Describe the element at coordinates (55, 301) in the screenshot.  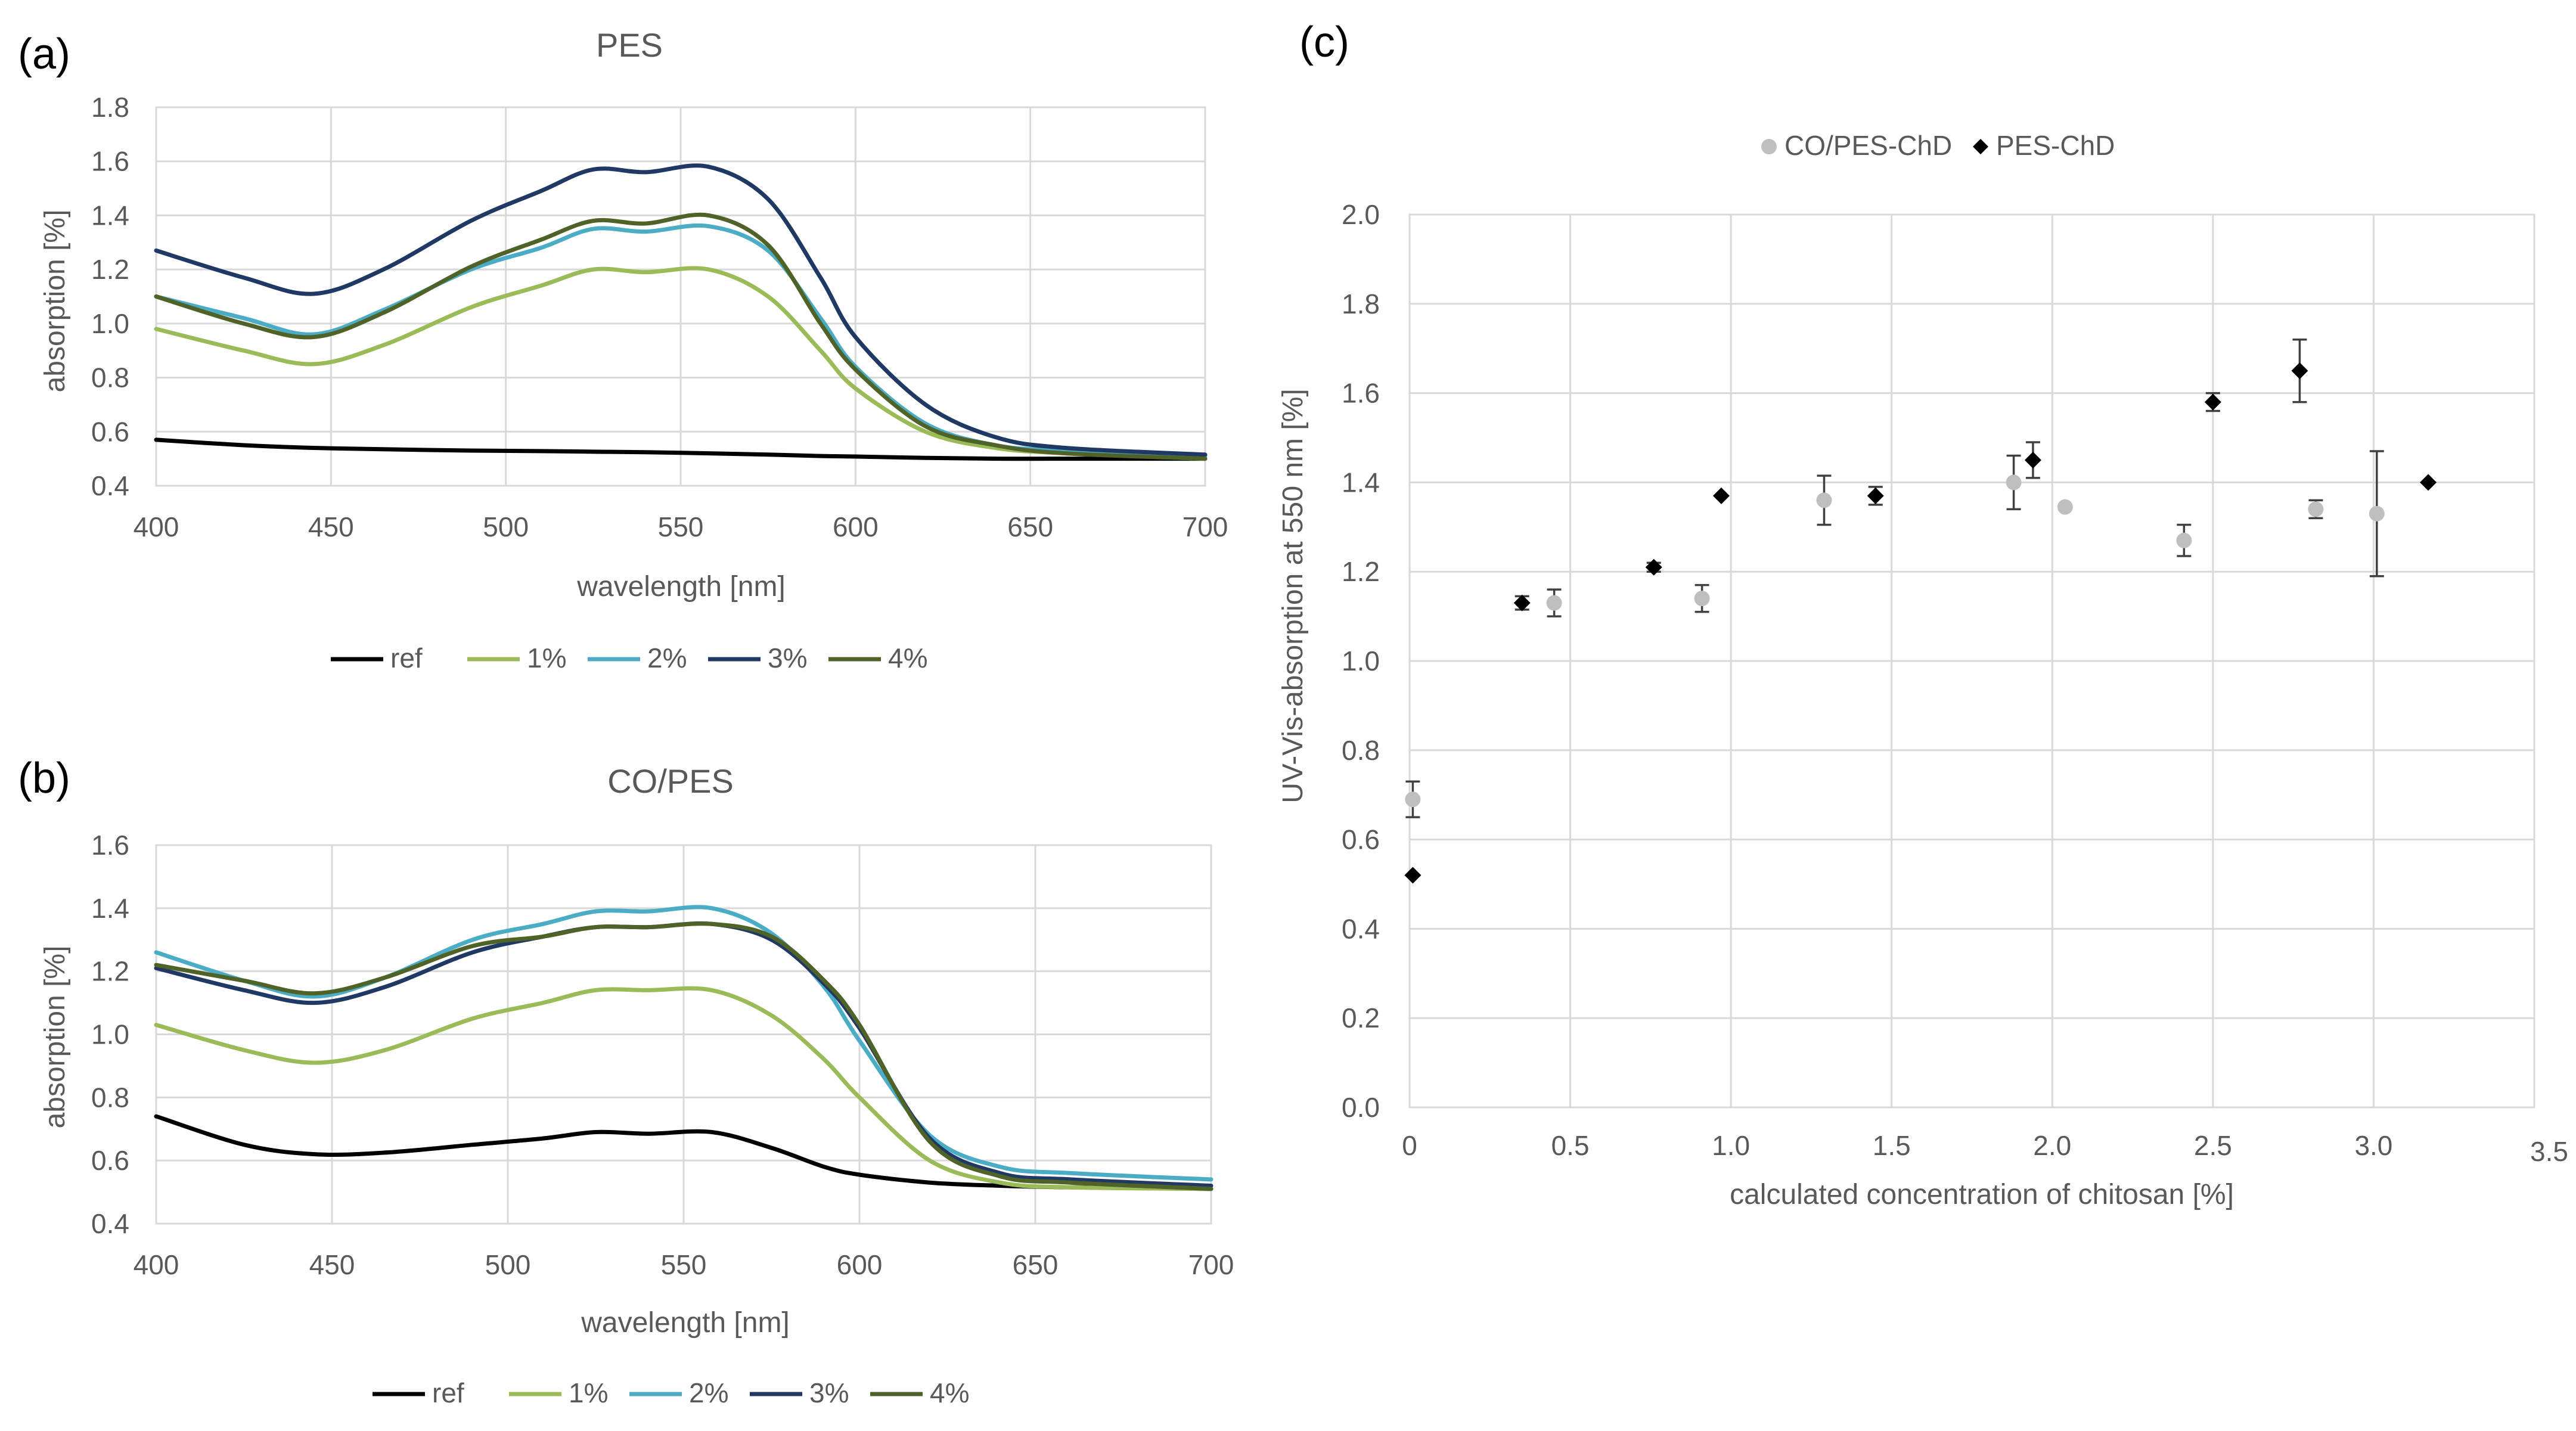
I see `y-axis-title-a: absorption [%]` at that location.